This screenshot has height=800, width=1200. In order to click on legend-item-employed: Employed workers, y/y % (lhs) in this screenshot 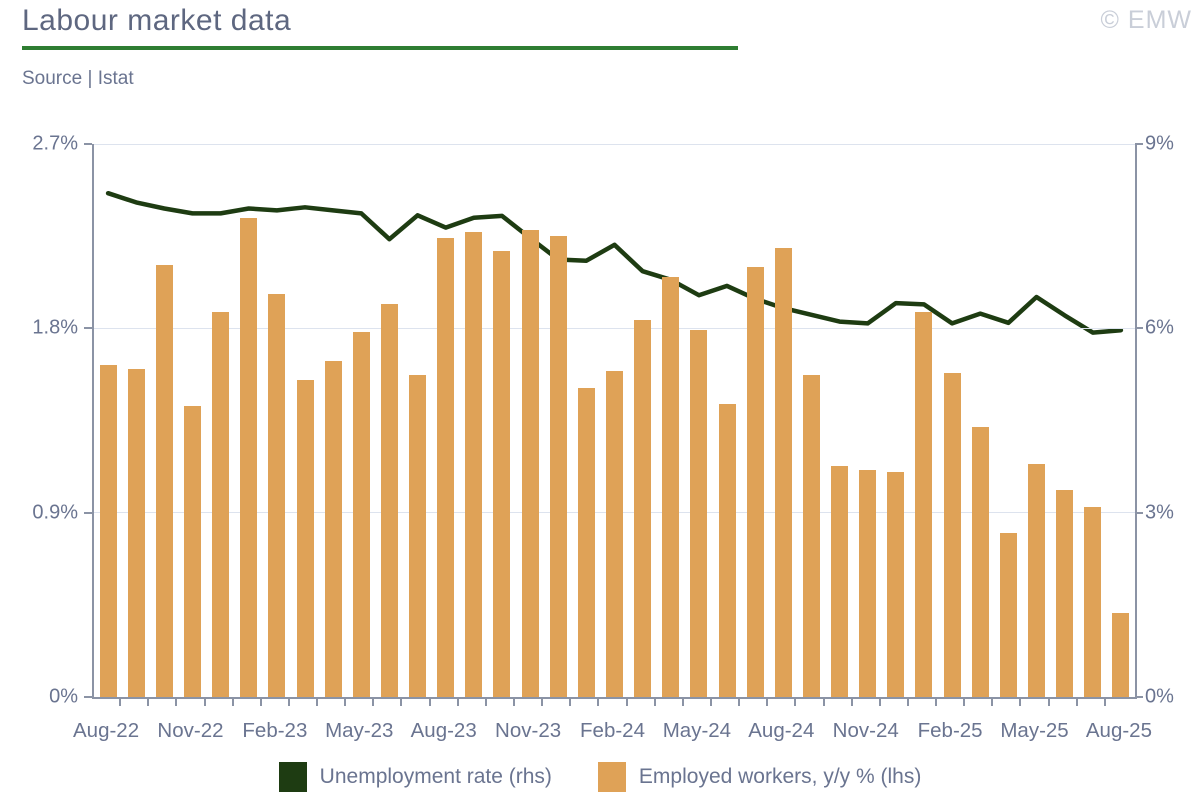, I will do `click(759, 777)`.